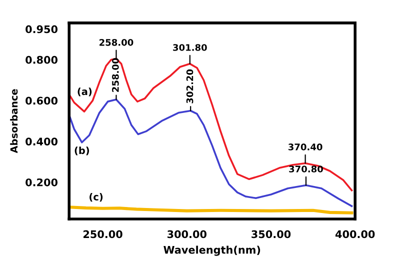 The height and width of the screenshot is (270, 395). I want to click on series-label: (b), so click(81, 151).